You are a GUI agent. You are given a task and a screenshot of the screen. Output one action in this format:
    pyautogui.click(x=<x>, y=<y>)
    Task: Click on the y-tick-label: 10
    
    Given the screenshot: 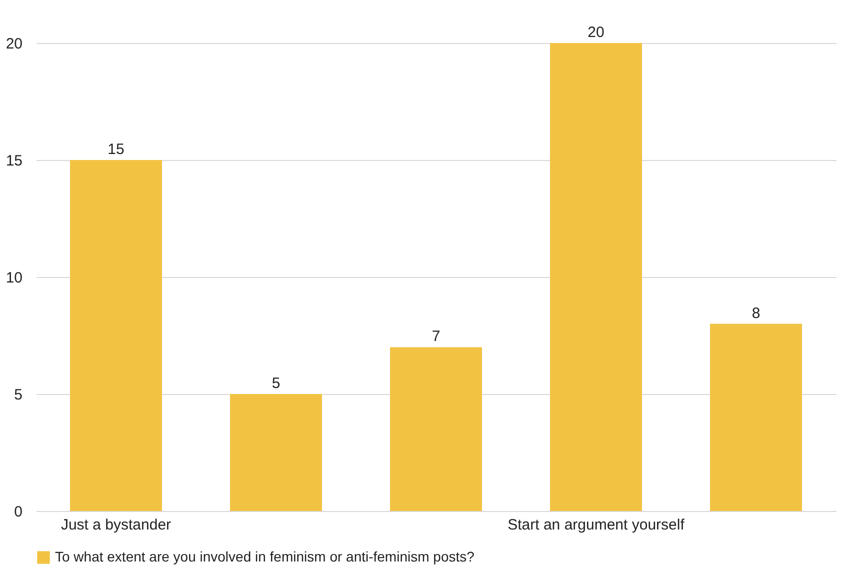 What is the action you would take?
    pyautogui.click(x=14, y=278)
    